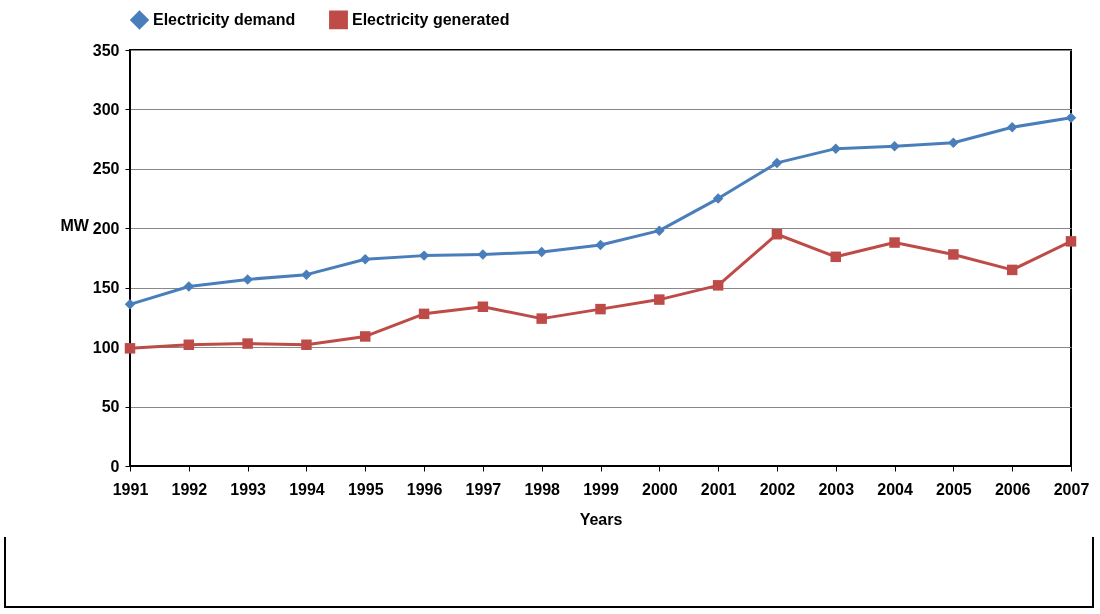  What do you see at coordinates (106, 228) in the screenshot?
I see `y-tick-label: 200` at bounding box center [106, 228].